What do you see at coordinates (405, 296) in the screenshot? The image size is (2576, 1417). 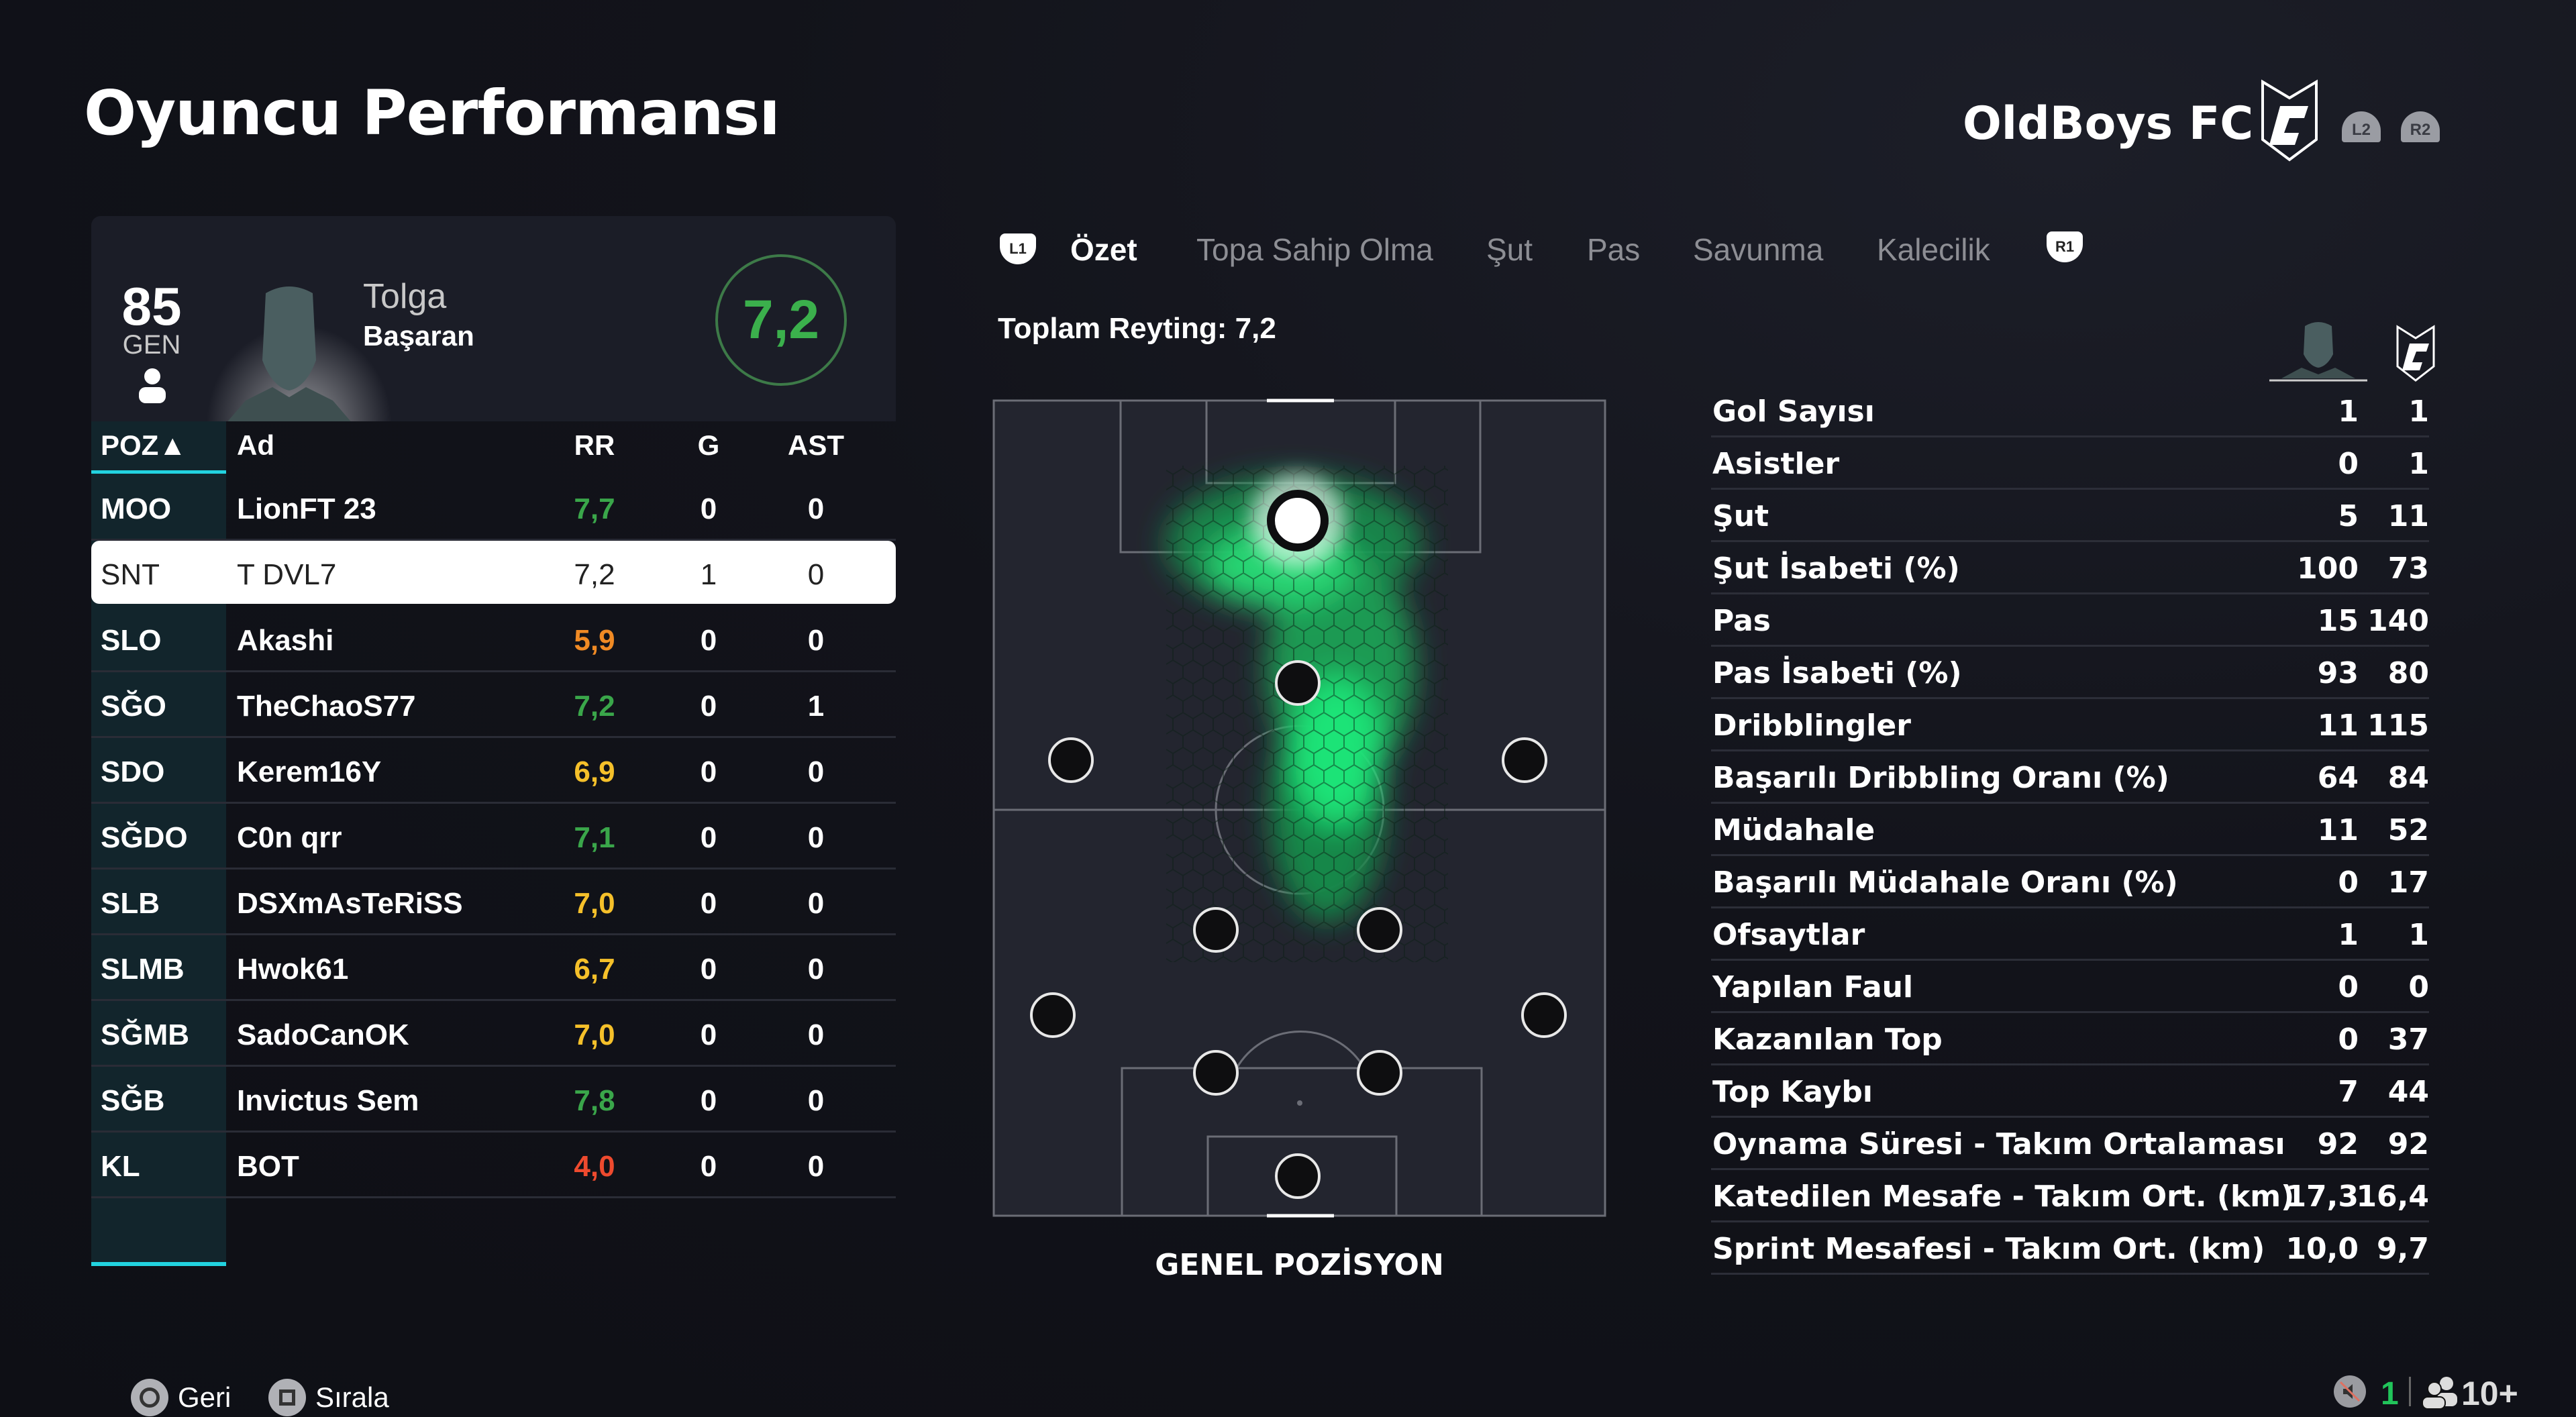 I see `player-first-name: Tolga` at bounding box center [405, 296].